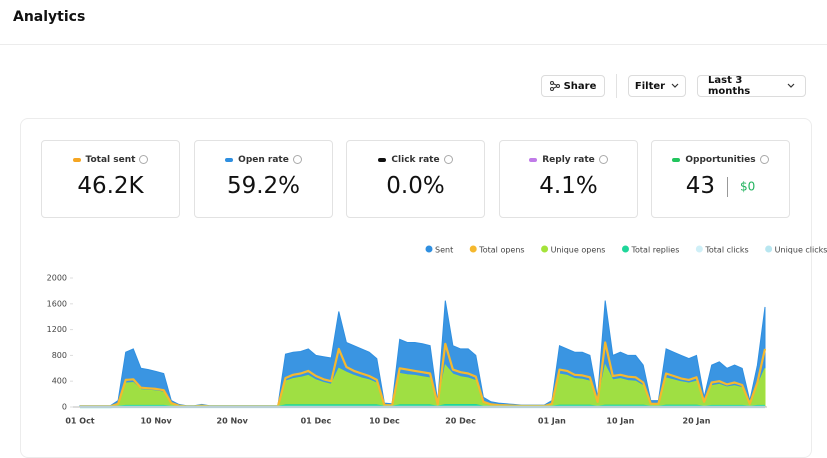 Image resolution: width=827 pixels, height=458 pixels. I want to click on stat-label-text: Click rate, so click(415, 160).